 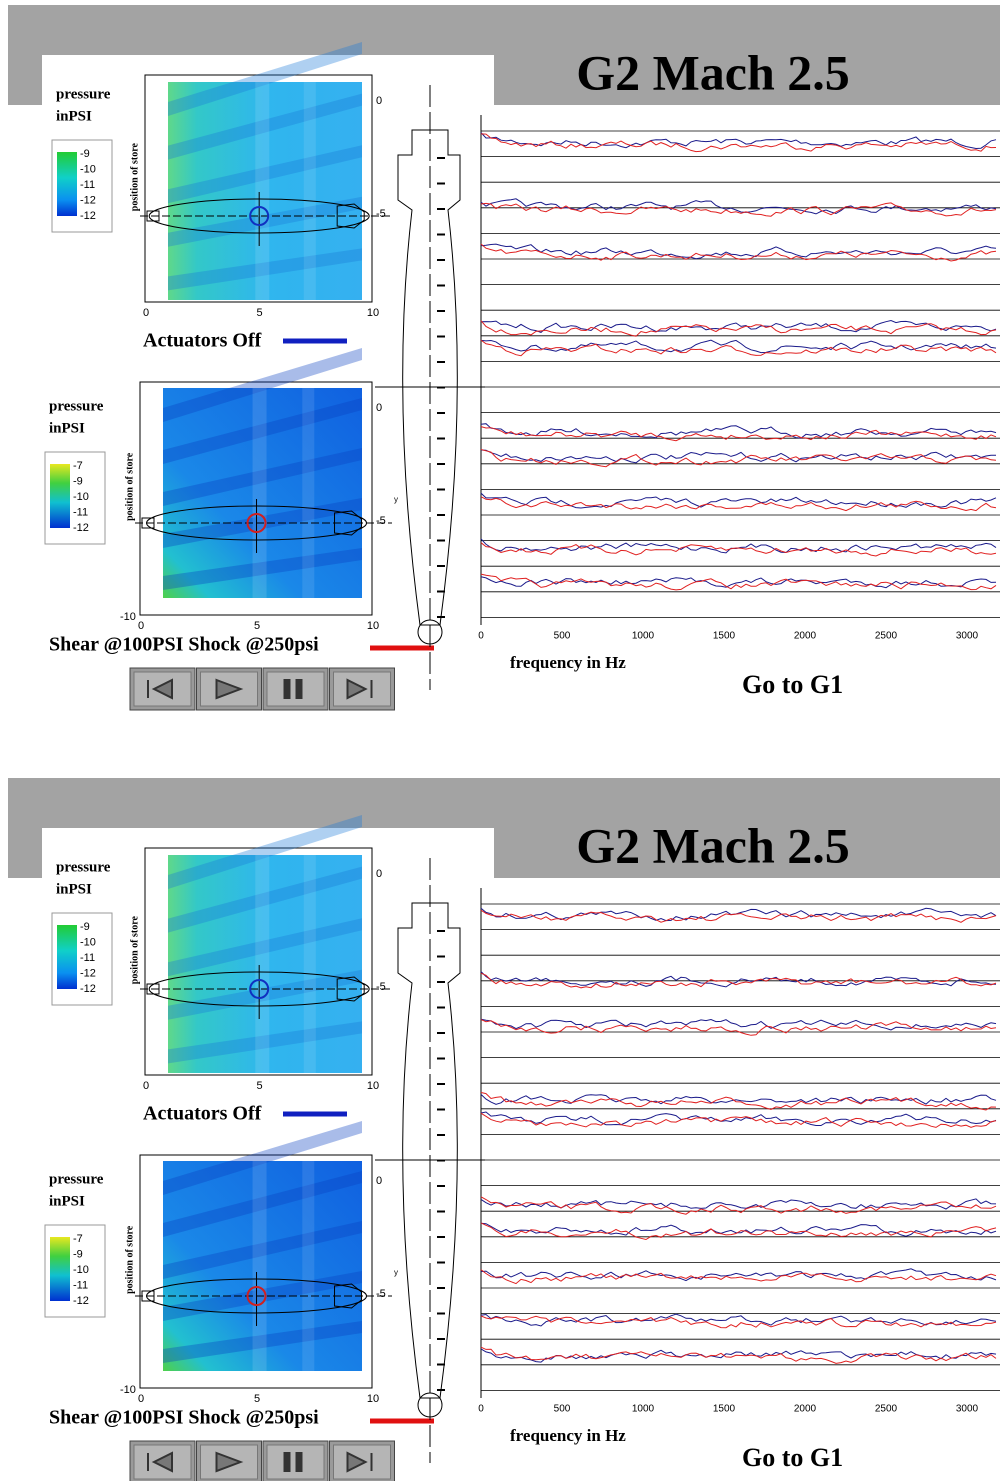 What do you see at coordinates (184, 645) in the screenshot?
I see `caption: Shear @100PSI Shock @250psi` at bounding box center [184, 645].